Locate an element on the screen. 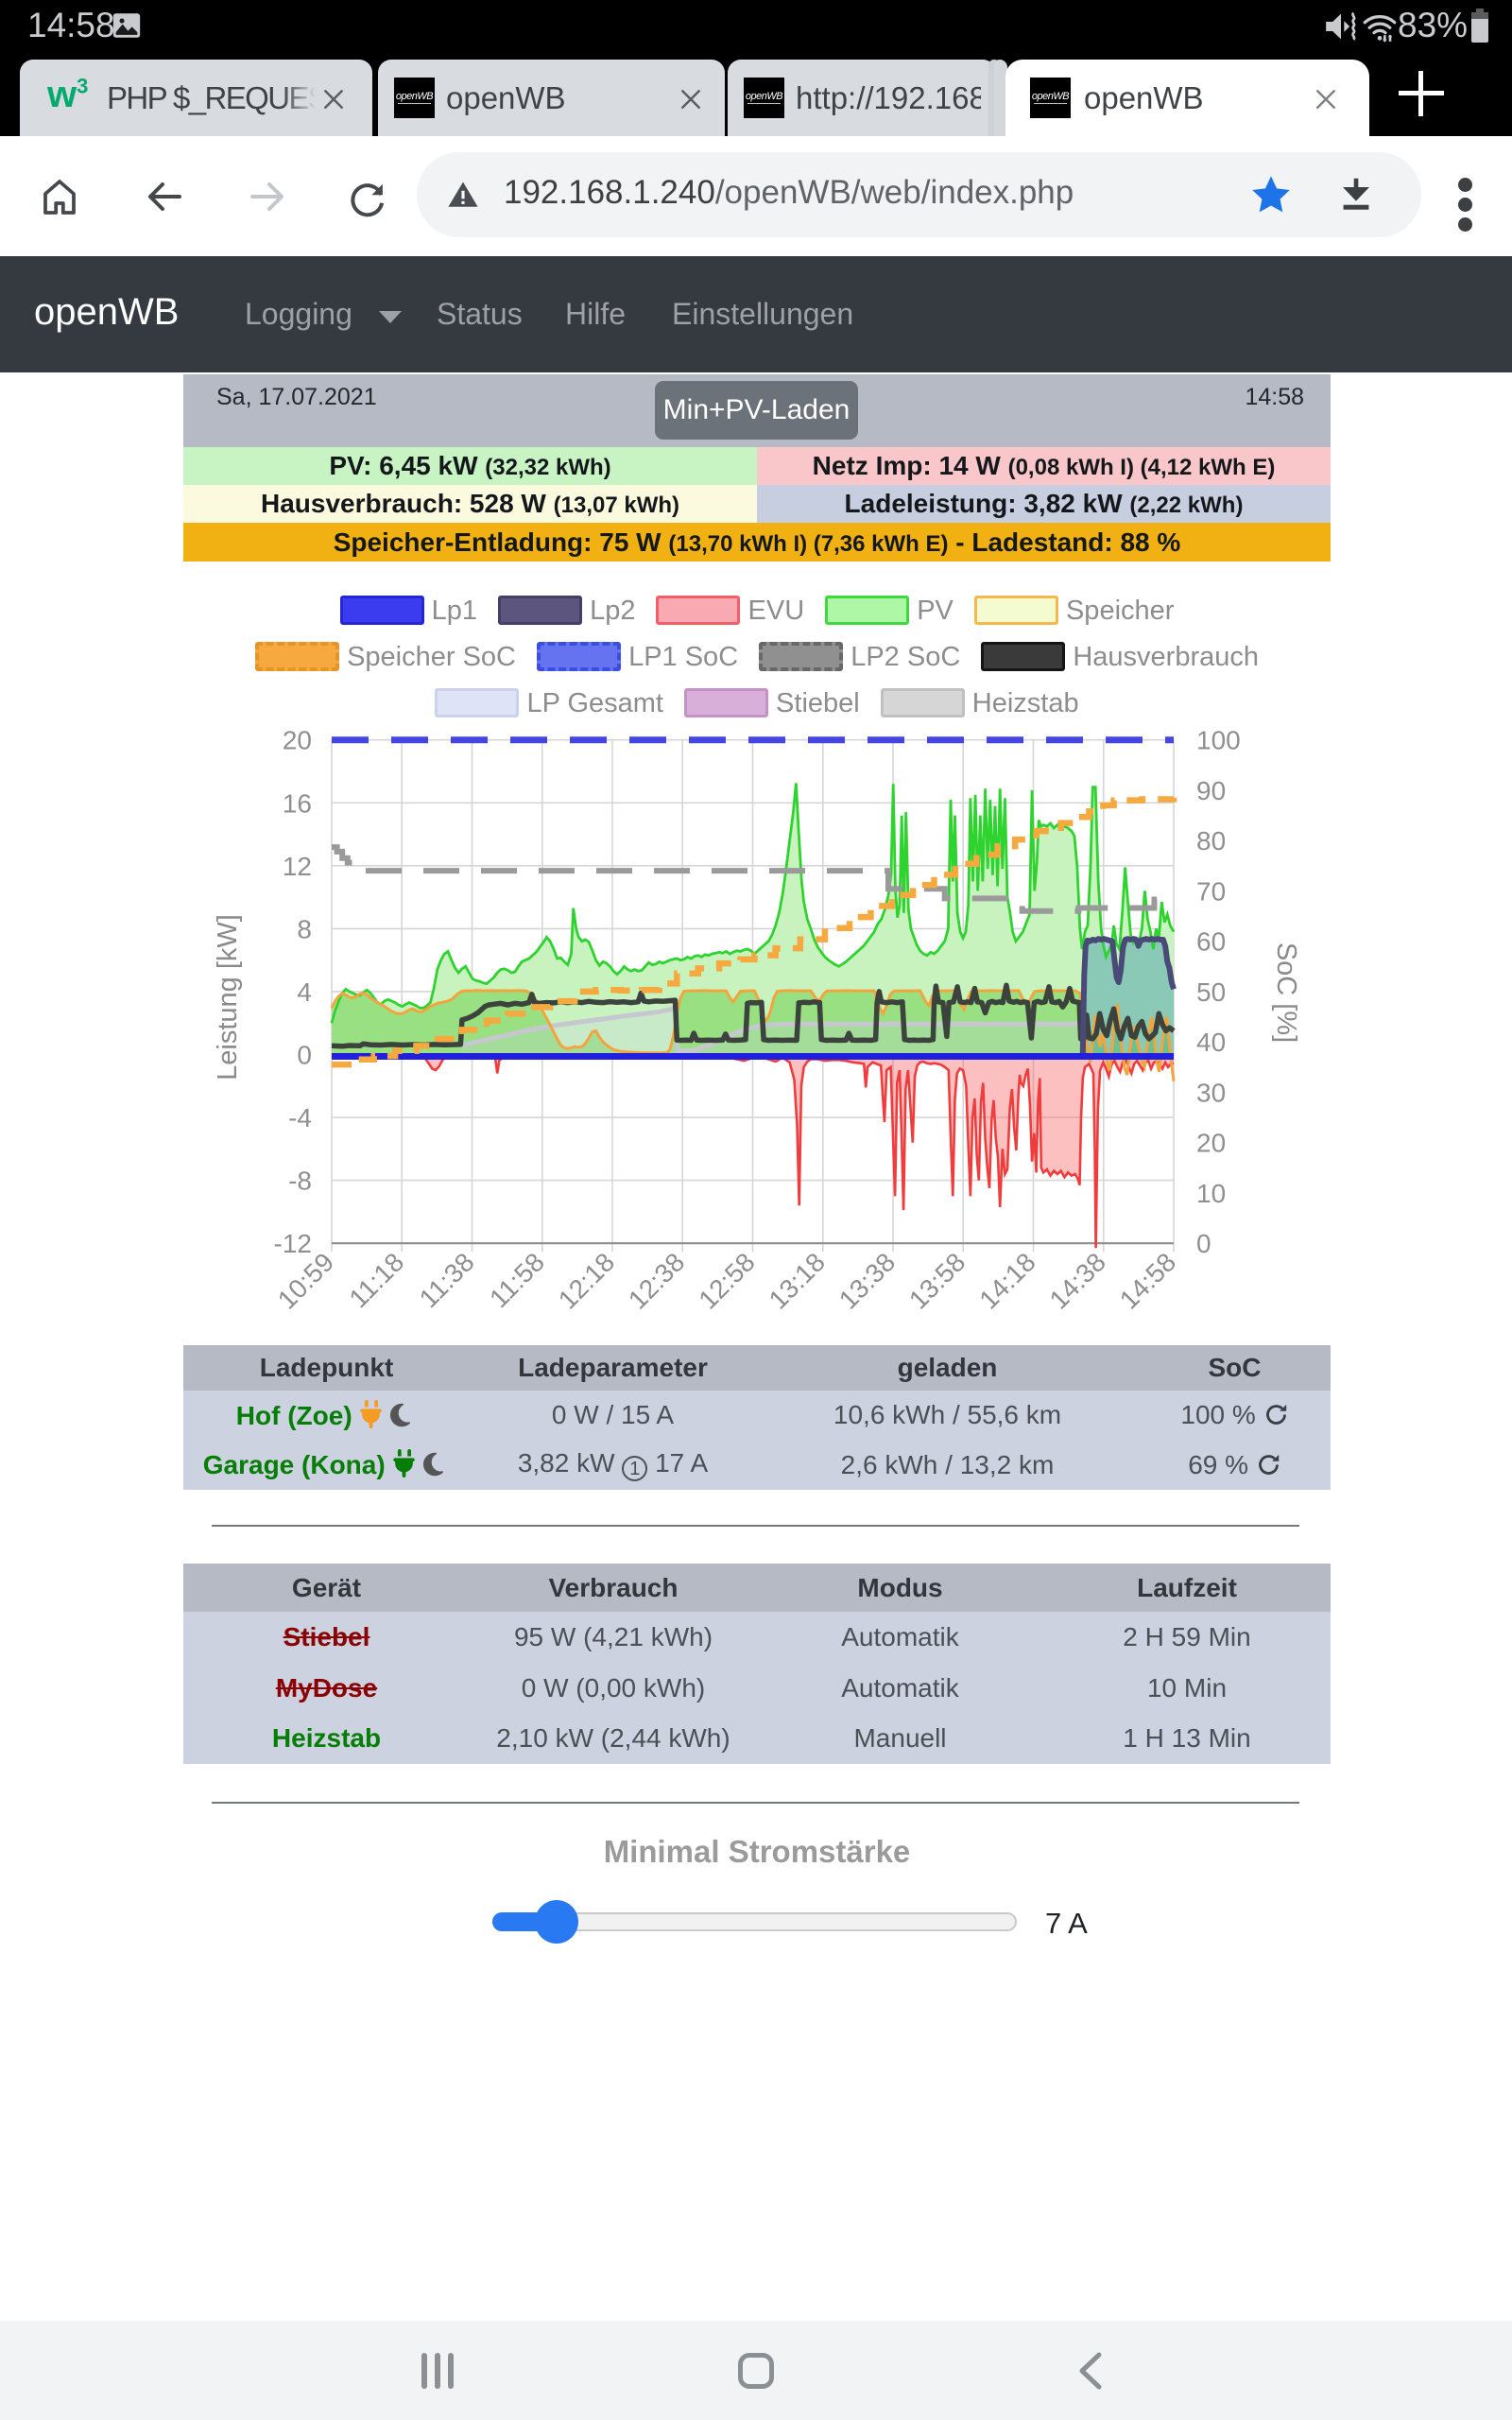  svg-text: 13:18 is located at coordinates (797, 1281).